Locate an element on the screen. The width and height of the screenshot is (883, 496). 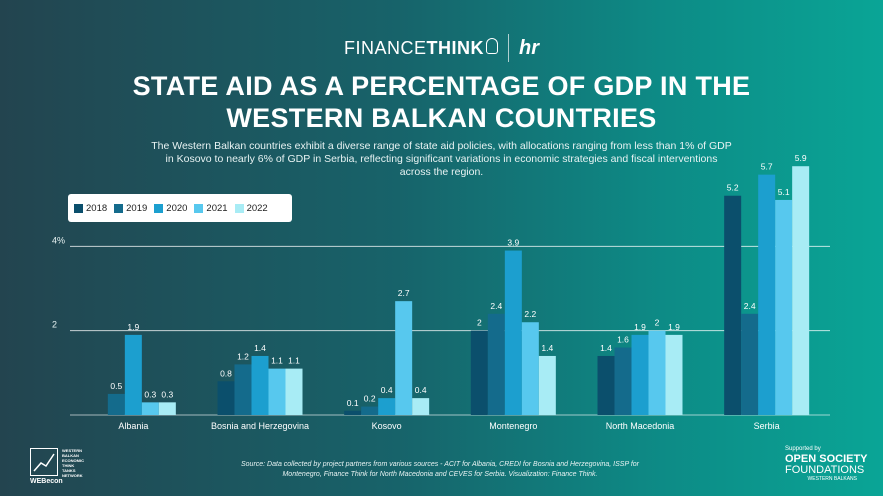
bar-4-2020 is located at coordinates (640, 374).